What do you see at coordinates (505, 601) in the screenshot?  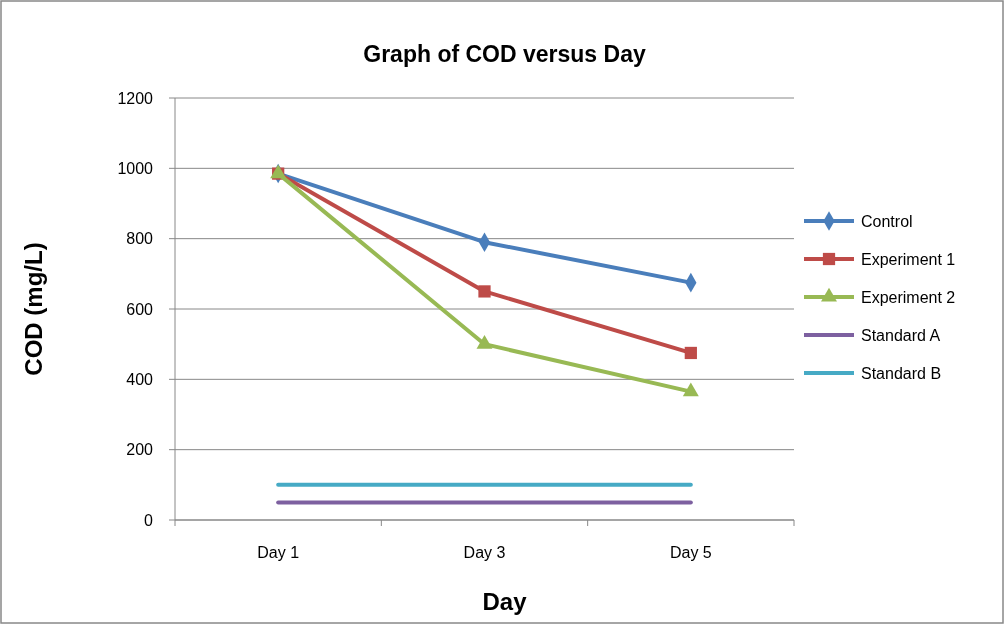 I see `x-axis-title: Day` at bounding box center [505, 601].